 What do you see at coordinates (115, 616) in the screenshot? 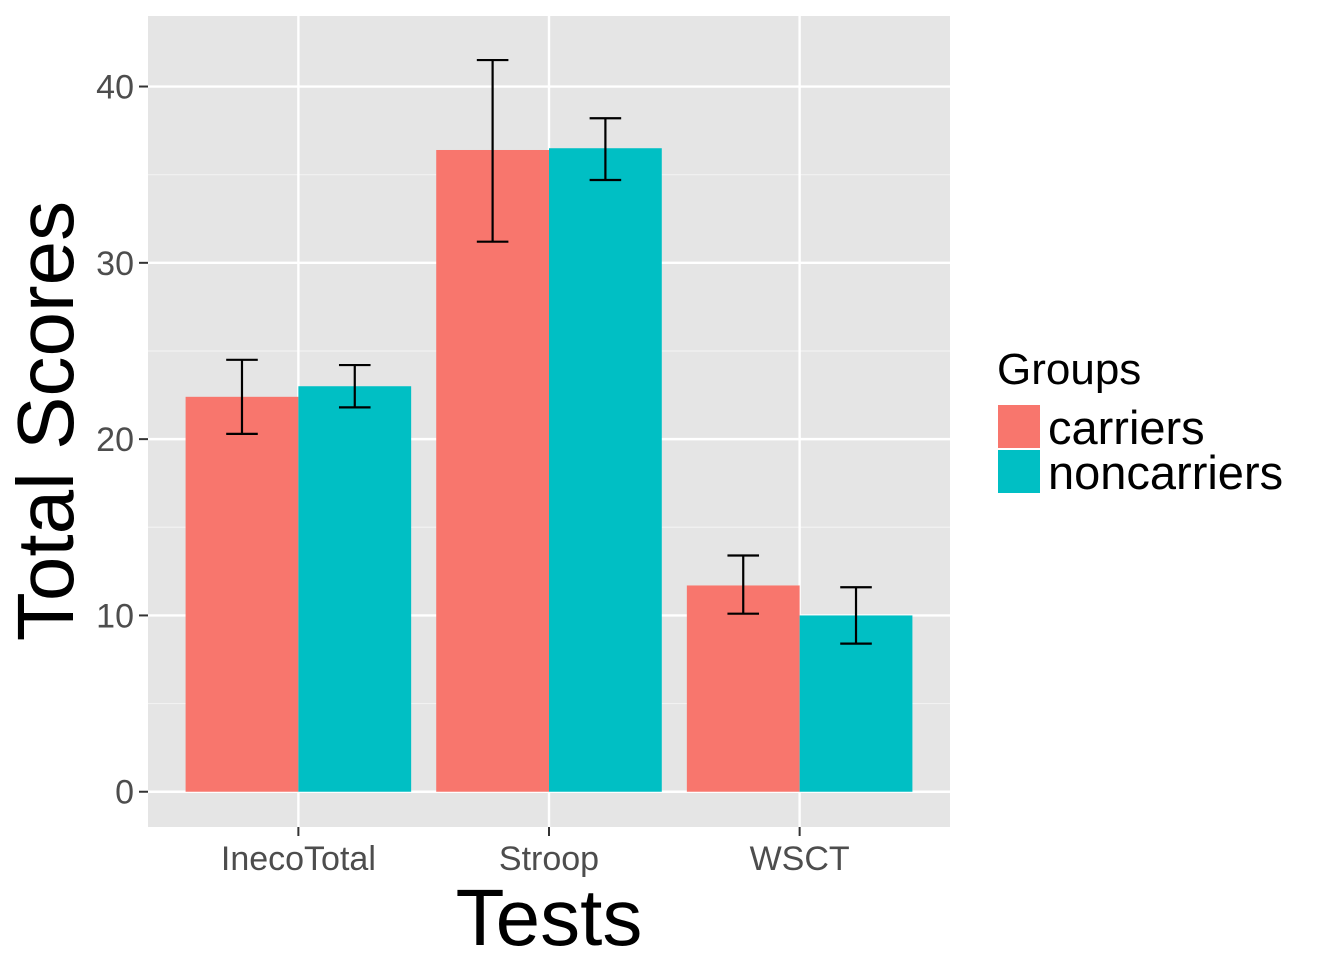
I see `y-tick-label: 10` at bounding box center [115, 616].